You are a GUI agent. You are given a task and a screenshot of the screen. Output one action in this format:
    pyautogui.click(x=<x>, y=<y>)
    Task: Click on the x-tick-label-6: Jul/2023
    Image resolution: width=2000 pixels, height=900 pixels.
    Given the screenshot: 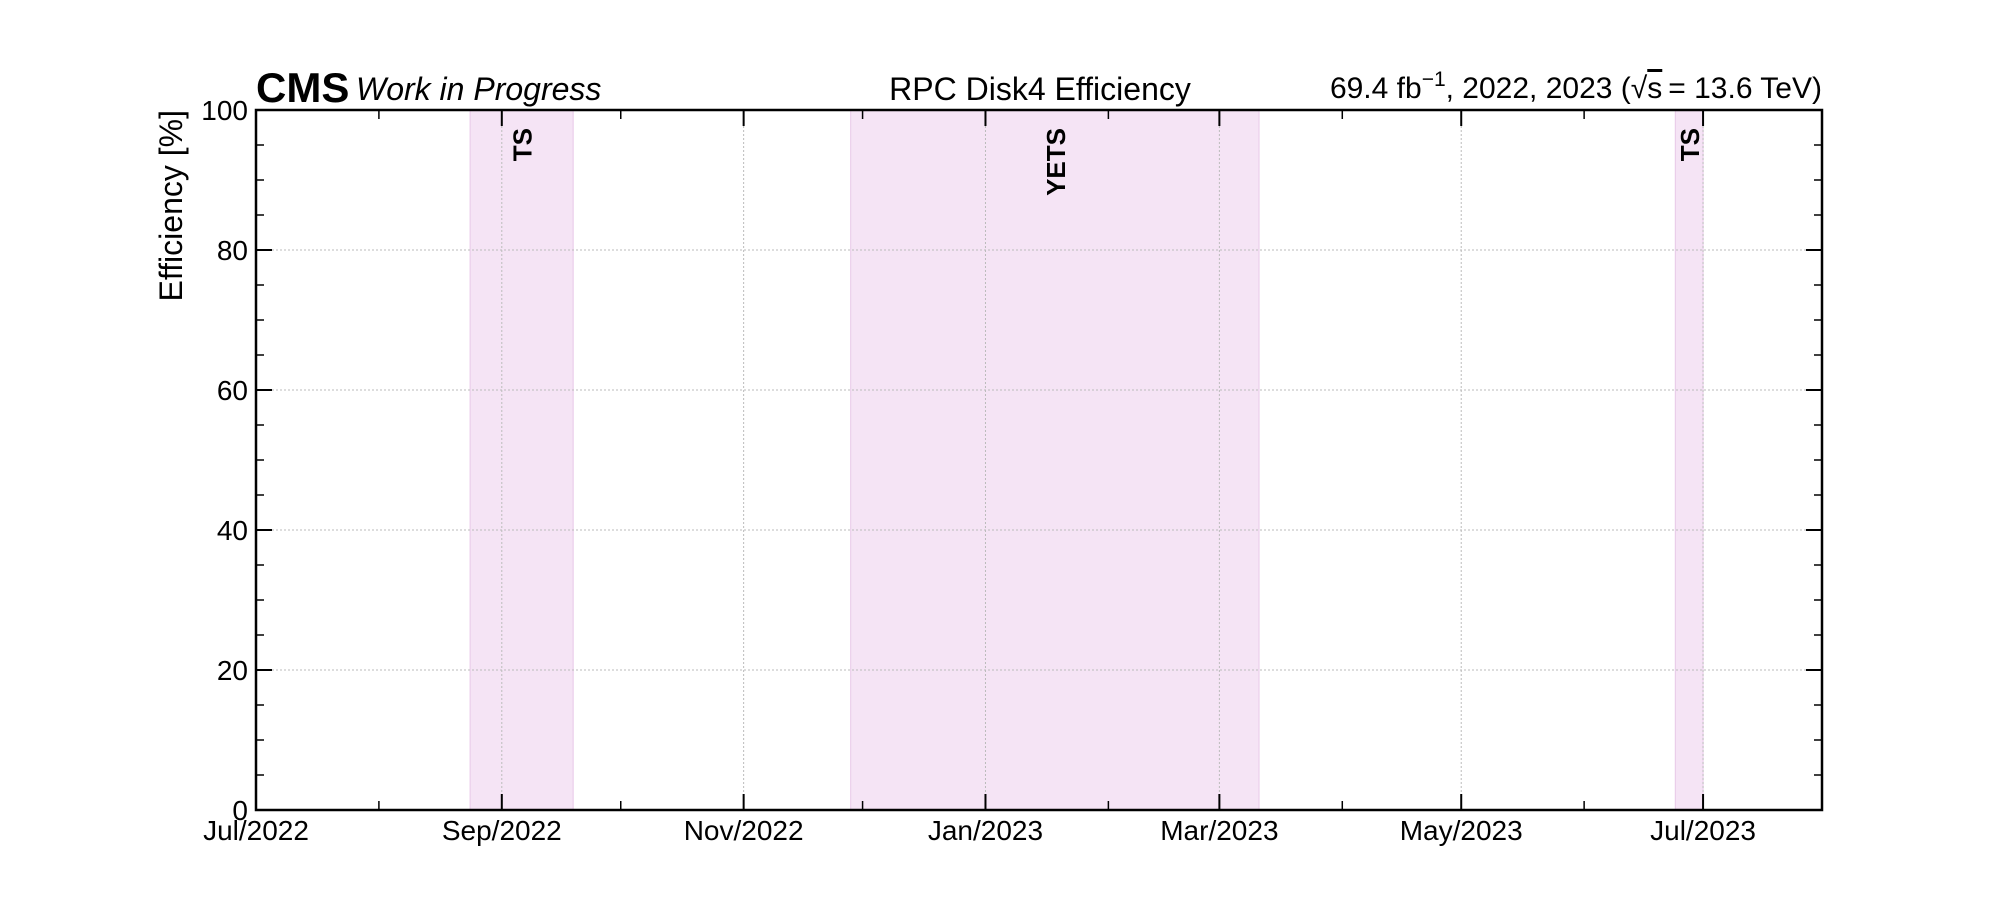 What is the action you would take?
    pyautogui.click(x=1703, y=830)
    